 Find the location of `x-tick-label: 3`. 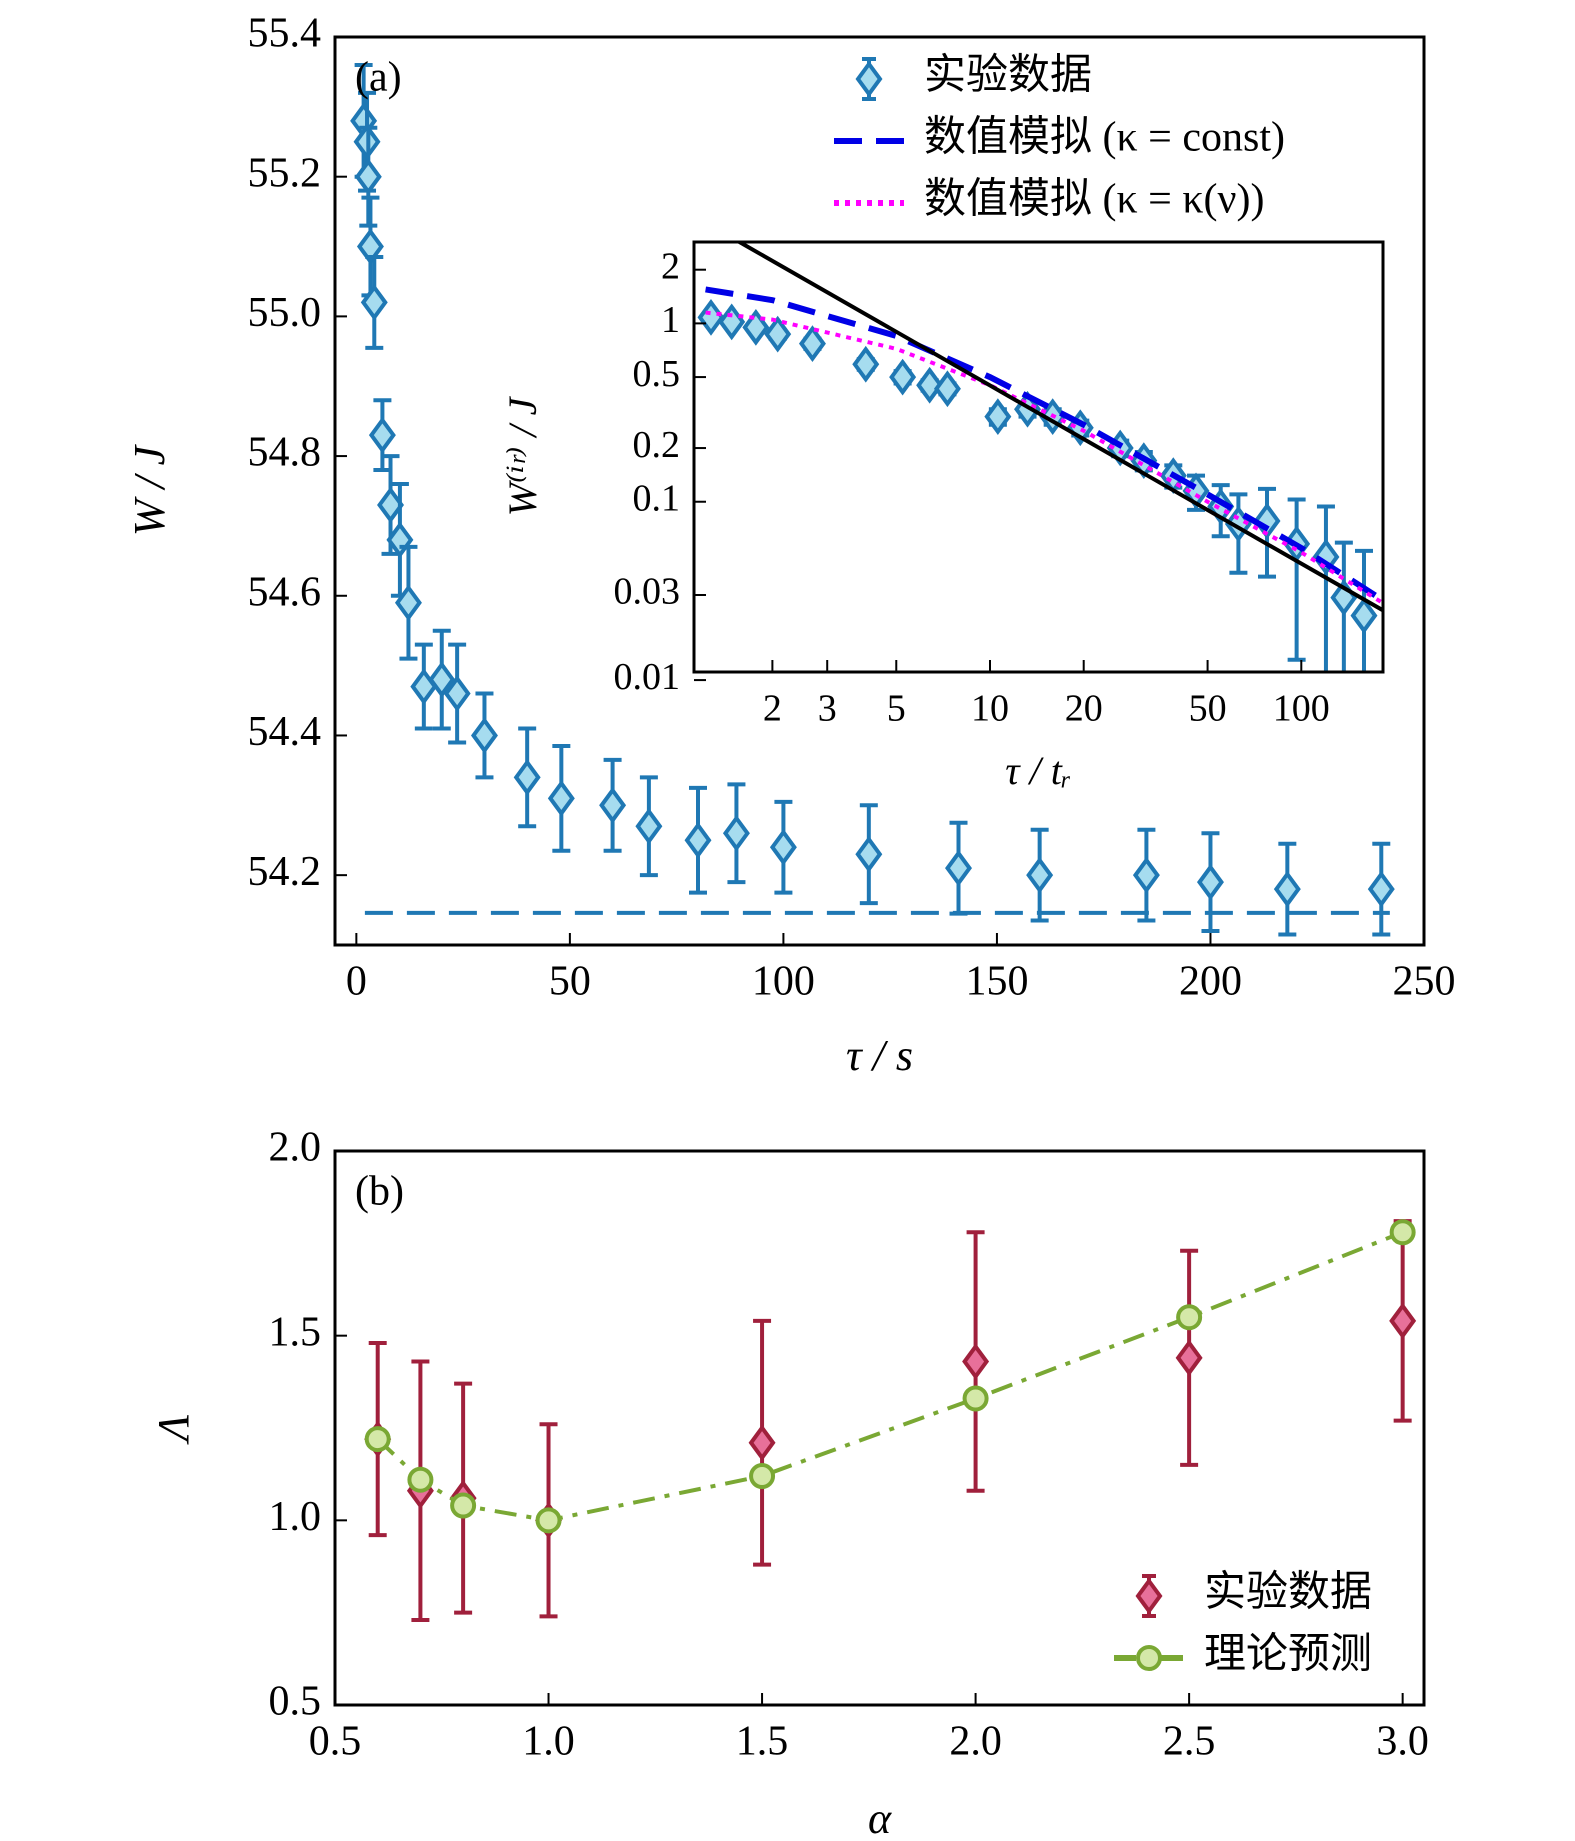

x-tick-label: 3 is located at coordinates (827, 709).